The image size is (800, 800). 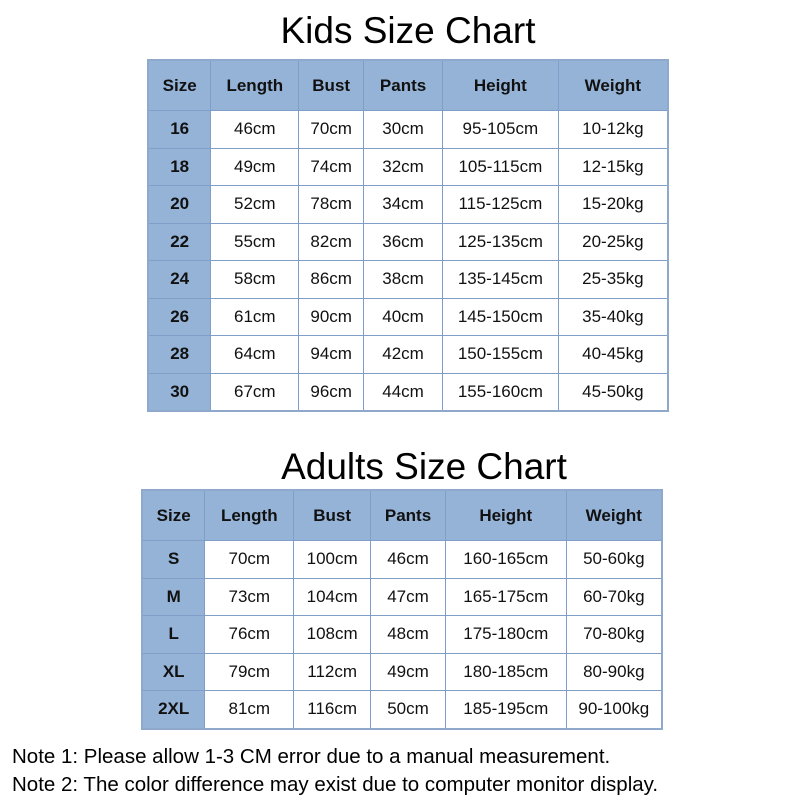 What do you see at coordinates (179, 354) in the screenshot?
I see `size-cell: 28` at bounding box center [179, 354].